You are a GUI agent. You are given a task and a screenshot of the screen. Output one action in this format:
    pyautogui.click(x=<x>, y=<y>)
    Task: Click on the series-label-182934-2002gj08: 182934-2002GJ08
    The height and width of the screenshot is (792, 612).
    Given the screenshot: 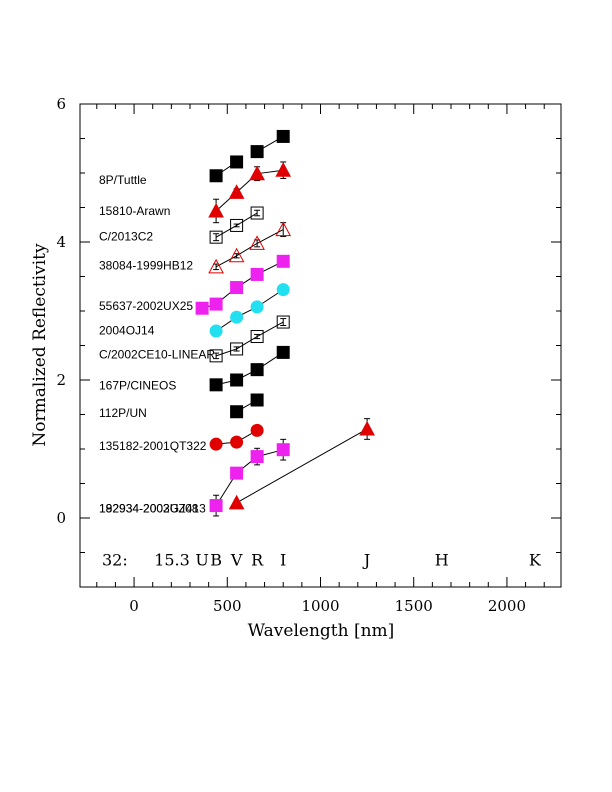 What is the action you would take?
    pyautogui.click(x=149, y=508)
    